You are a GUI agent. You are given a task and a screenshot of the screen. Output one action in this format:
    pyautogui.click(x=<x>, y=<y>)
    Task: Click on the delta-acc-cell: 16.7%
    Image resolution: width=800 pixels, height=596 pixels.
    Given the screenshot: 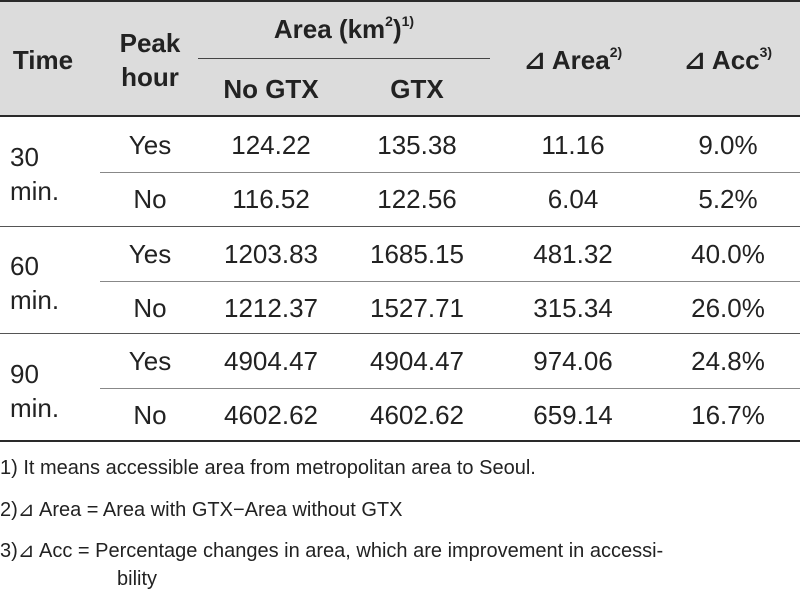 What is the action you would take?
    pyautogui.click(x=728, y=415)
    